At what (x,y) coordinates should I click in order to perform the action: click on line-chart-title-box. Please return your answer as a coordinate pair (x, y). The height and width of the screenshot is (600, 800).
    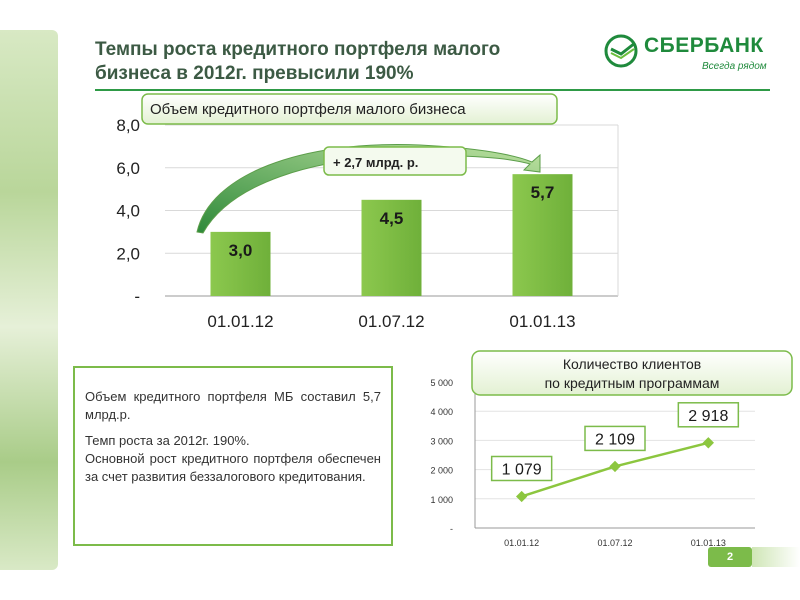
    Looking at the image, I should click on (632, 373).